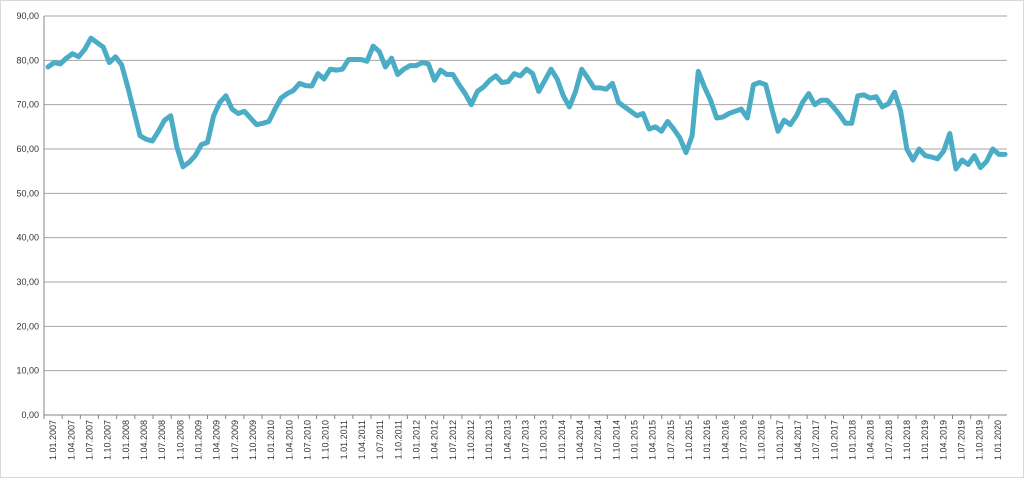 The width and height of the screenshot is (1024, 479). I want to click on x-tick-label: 1.04.2016, so click(725, 440).